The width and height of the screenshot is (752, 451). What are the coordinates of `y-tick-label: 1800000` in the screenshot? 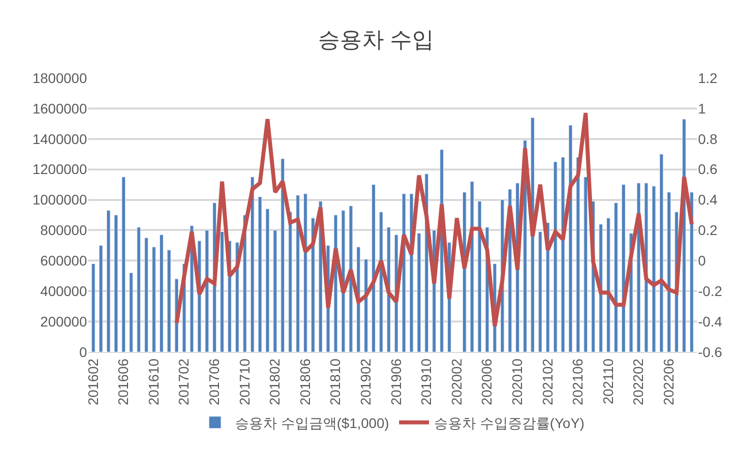 It's located at (60, 78).